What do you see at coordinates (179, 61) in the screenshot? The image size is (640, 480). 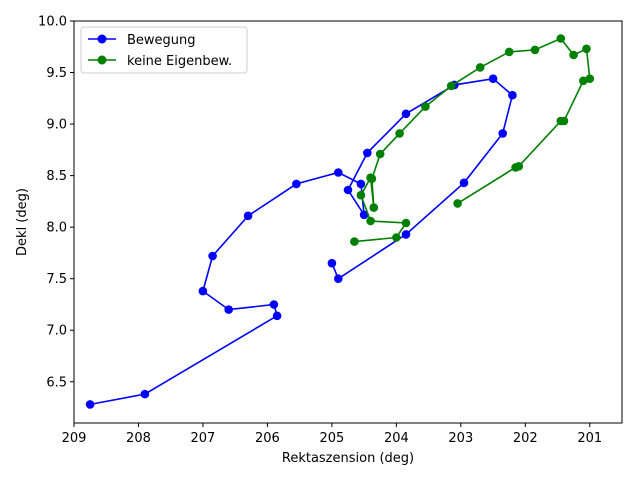 I see `legend-label-keine-eigenbew: keine Eigenbew.` at bounding box center [179, 61].